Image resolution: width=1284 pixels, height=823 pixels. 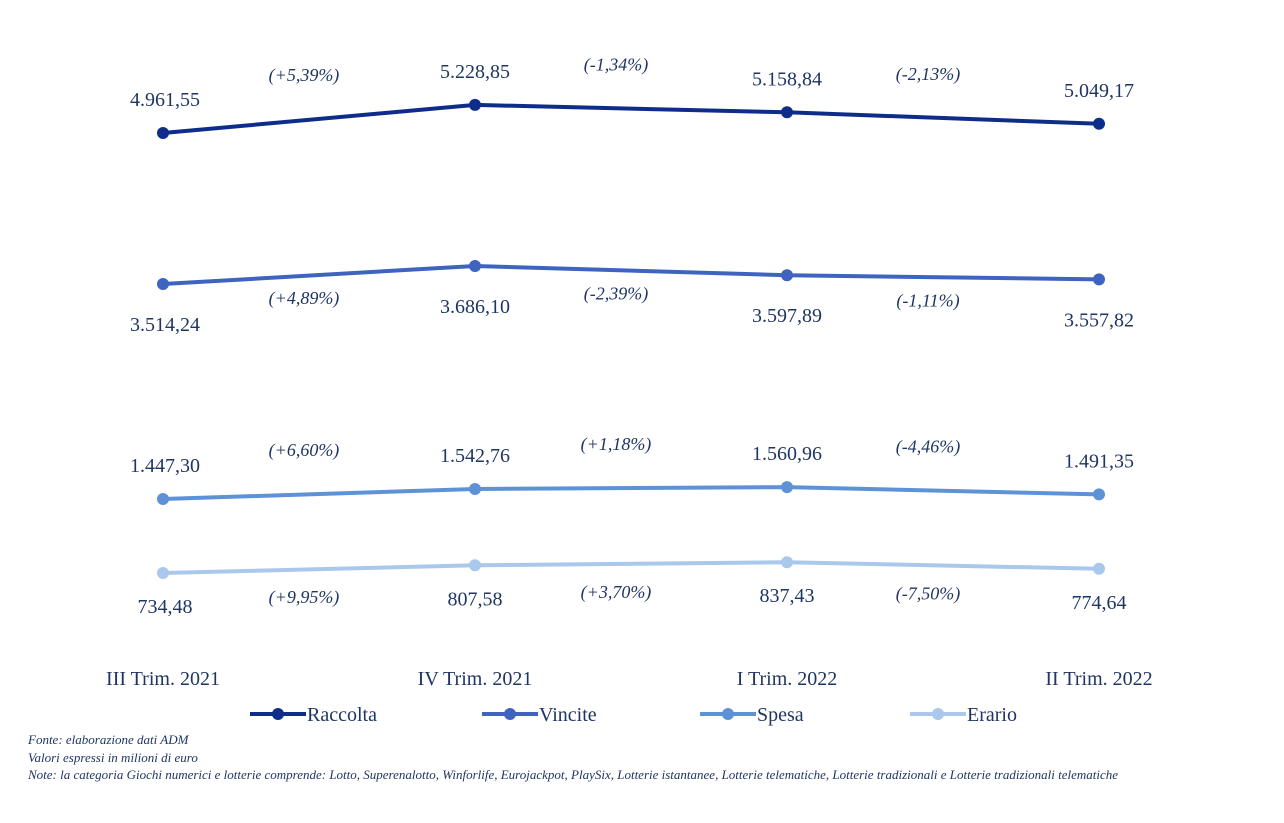 What do you see at coordinates (1099, 320) in the screenshot?
I see `data-label-vincite: 3.557,82` at bounding box center [1099, 320].